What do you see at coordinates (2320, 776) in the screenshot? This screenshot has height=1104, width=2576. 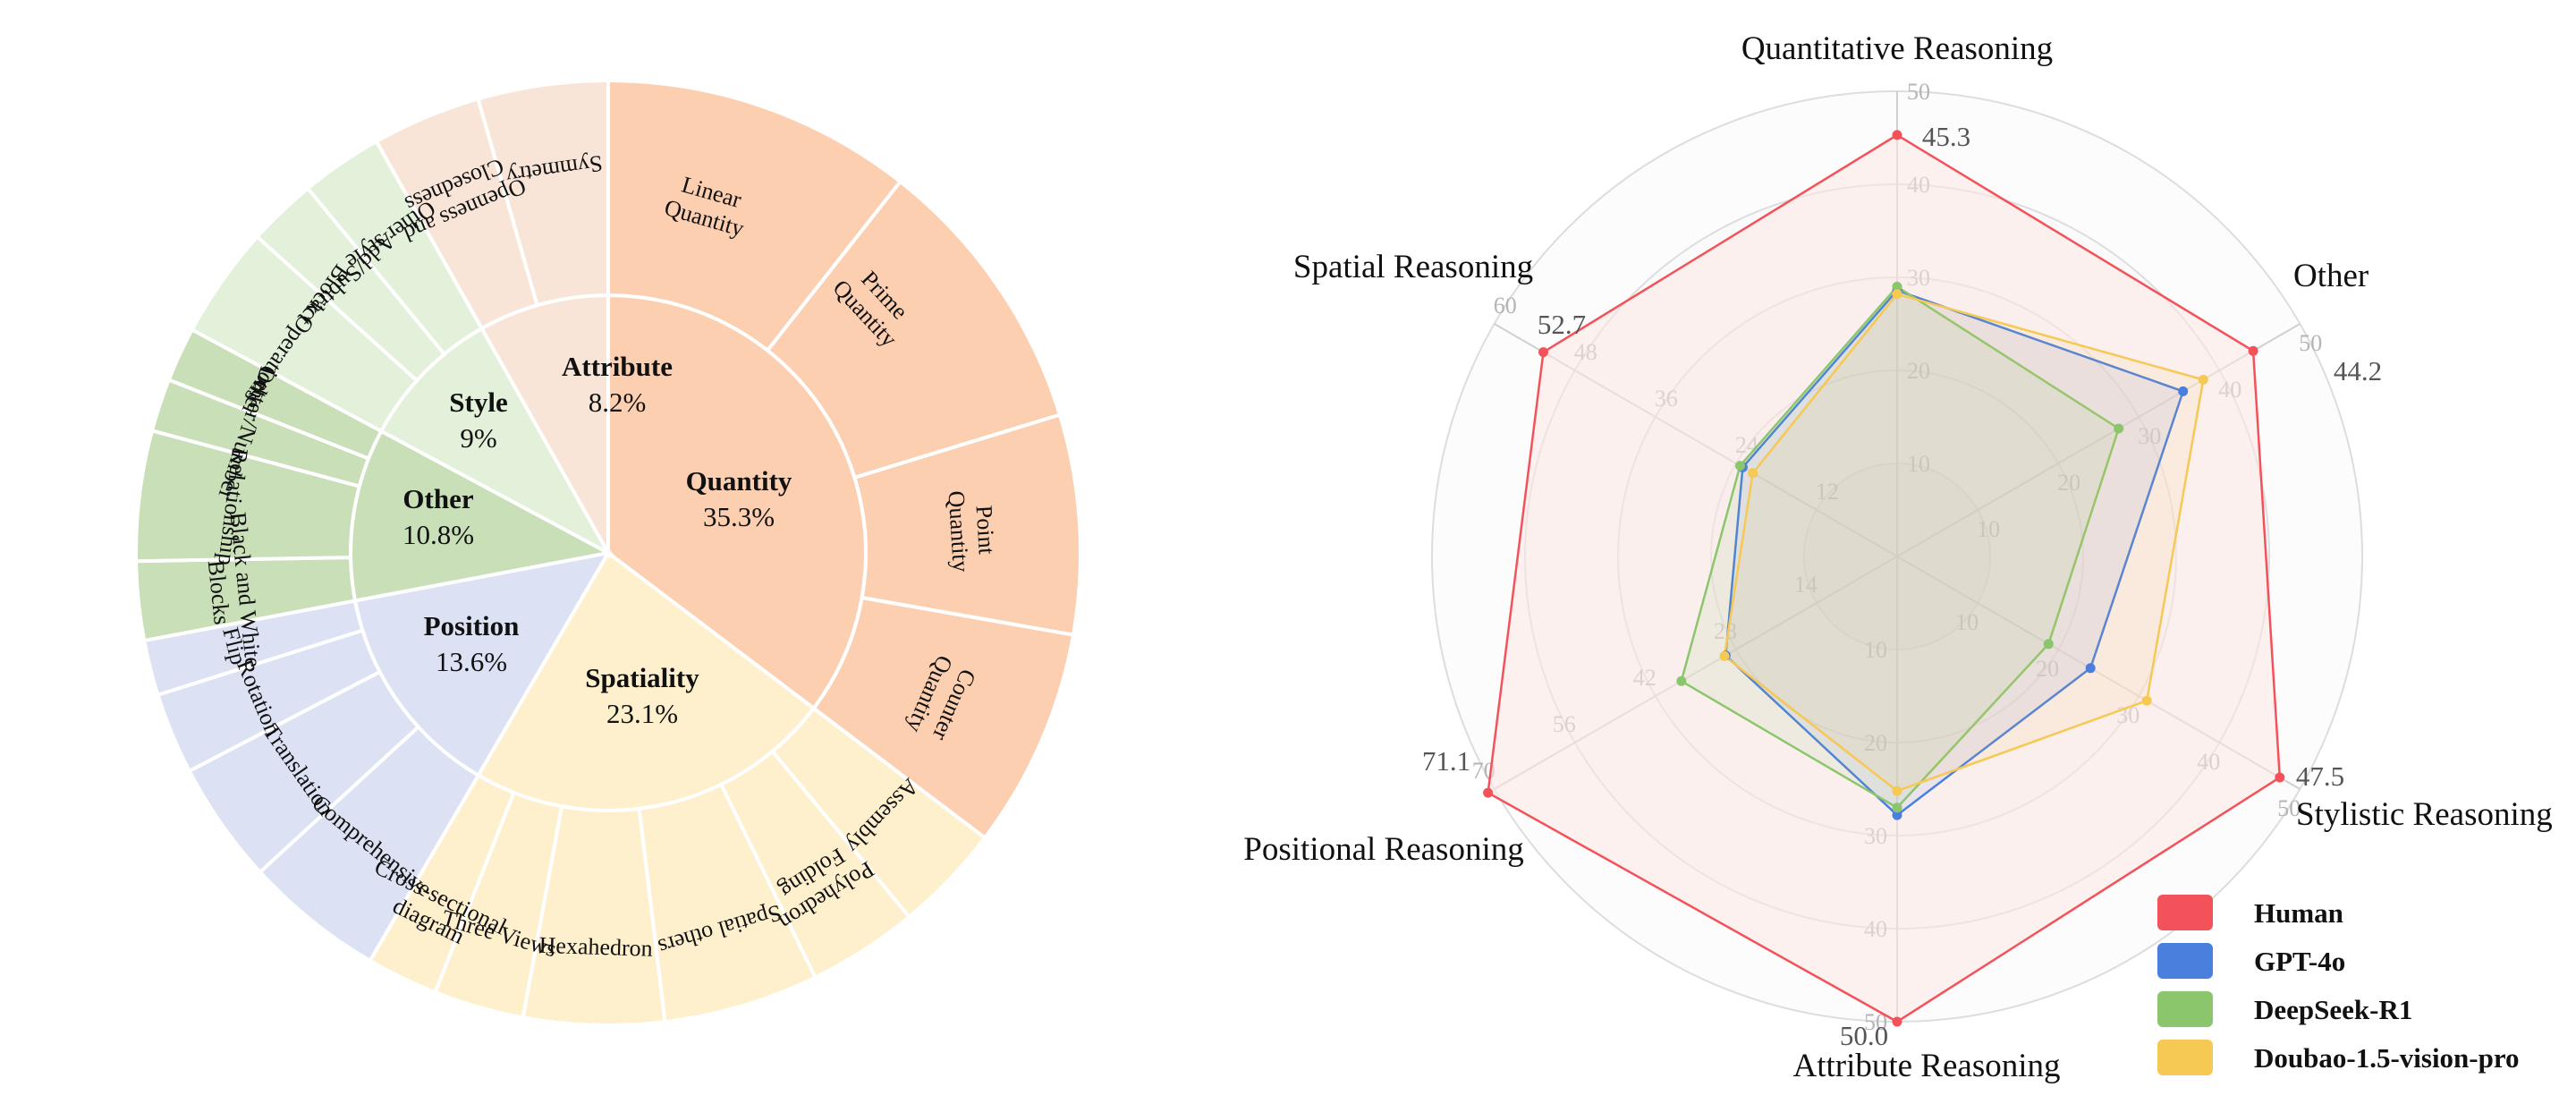 I see `radar-human-value-label: 47.5` at bounding box center [2320, 776].